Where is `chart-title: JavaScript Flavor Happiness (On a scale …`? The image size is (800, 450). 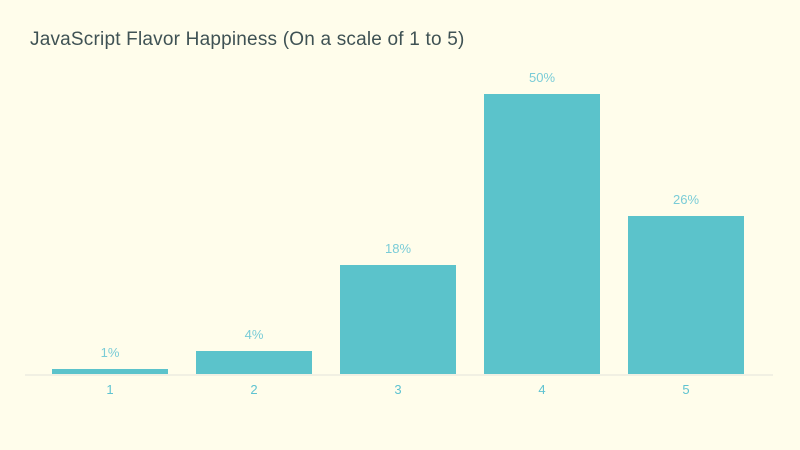
chart-title: JavaScript Flavor Happiness (On a scale … is located at coordinates (247, 39).